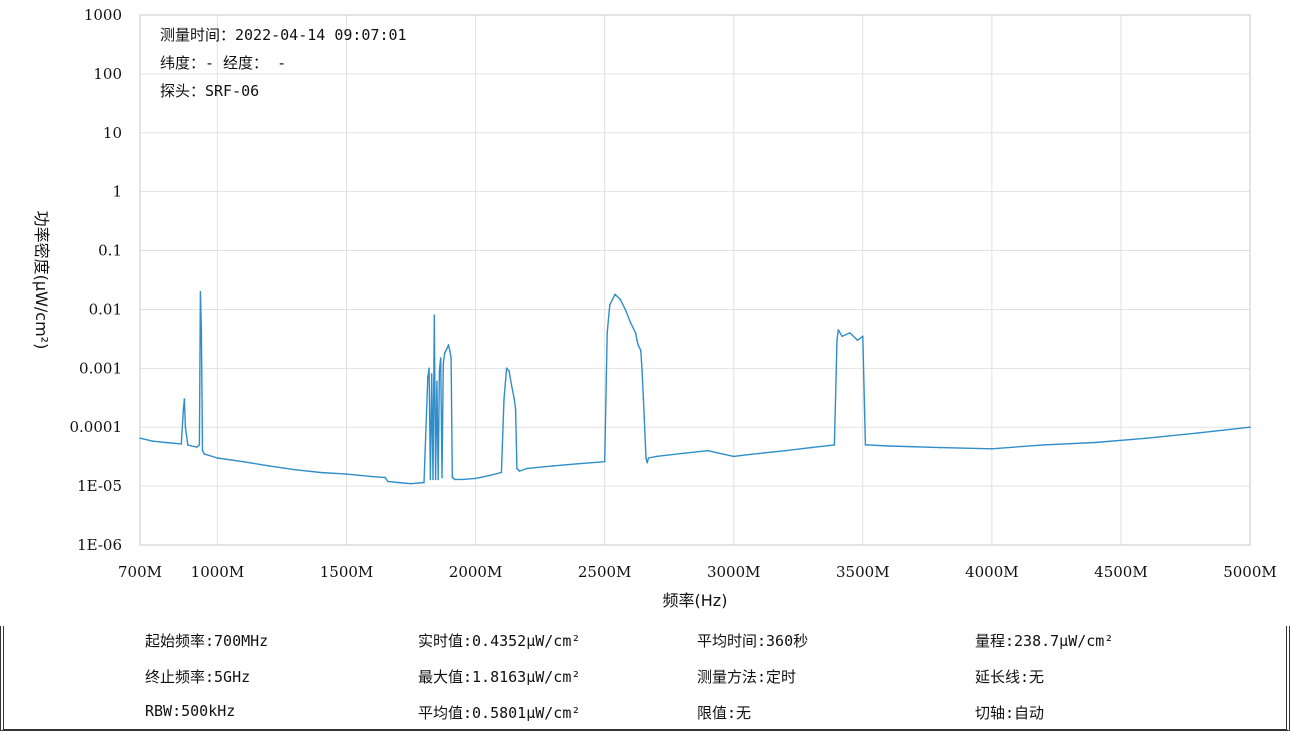  What do you see at coordinates (209, 91) in the screenshot?
I see `probe-name: 探头：SRF-06` at bounding box center [209, 91].